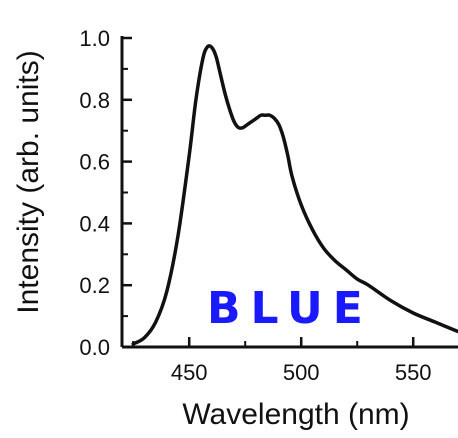 The image size is (458, 438). What do you see at coordinates (94, 223) in the screenshot?
I see `y-tick-label: 0.4` at bounding box center [94, 223].